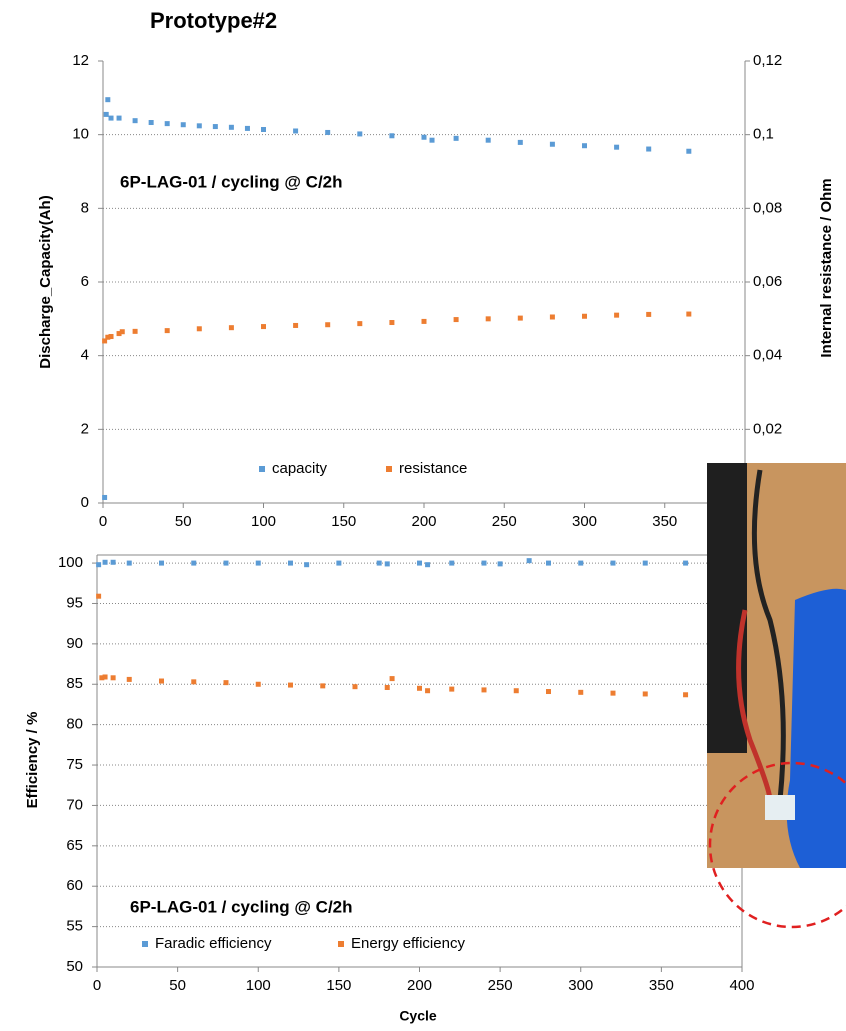 The width and height of the screenshot is (846, 1031). Describe the element at coordinates (408, 943) in the screenshot. I see `legend-label: Energy efficiency` at that location.